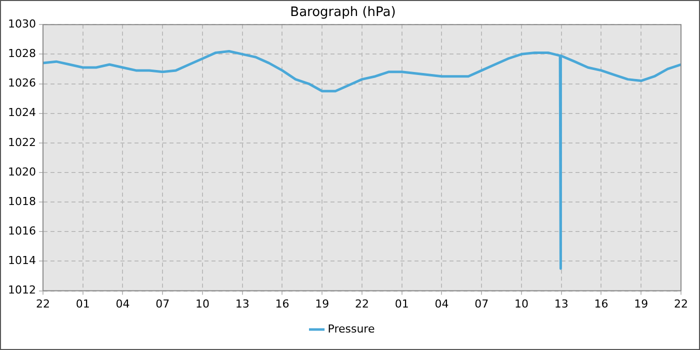 Image resolution: width=700 pixels, height=350 pixels. What do you see at coordinates (343, 12) in the screenshot?
I see `chart-title: Barograph (hPa)` at bounding box center [343, 12].